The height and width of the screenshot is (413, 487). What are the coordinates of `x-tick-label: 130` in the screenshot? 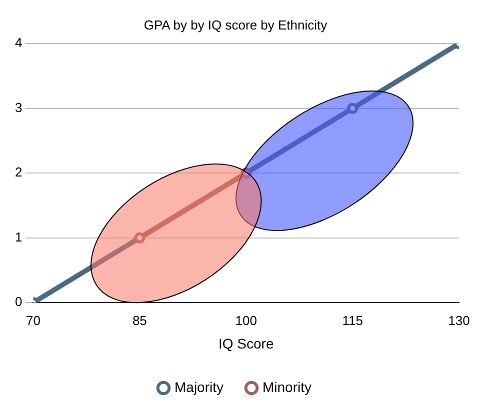 It's located at (459, 320).